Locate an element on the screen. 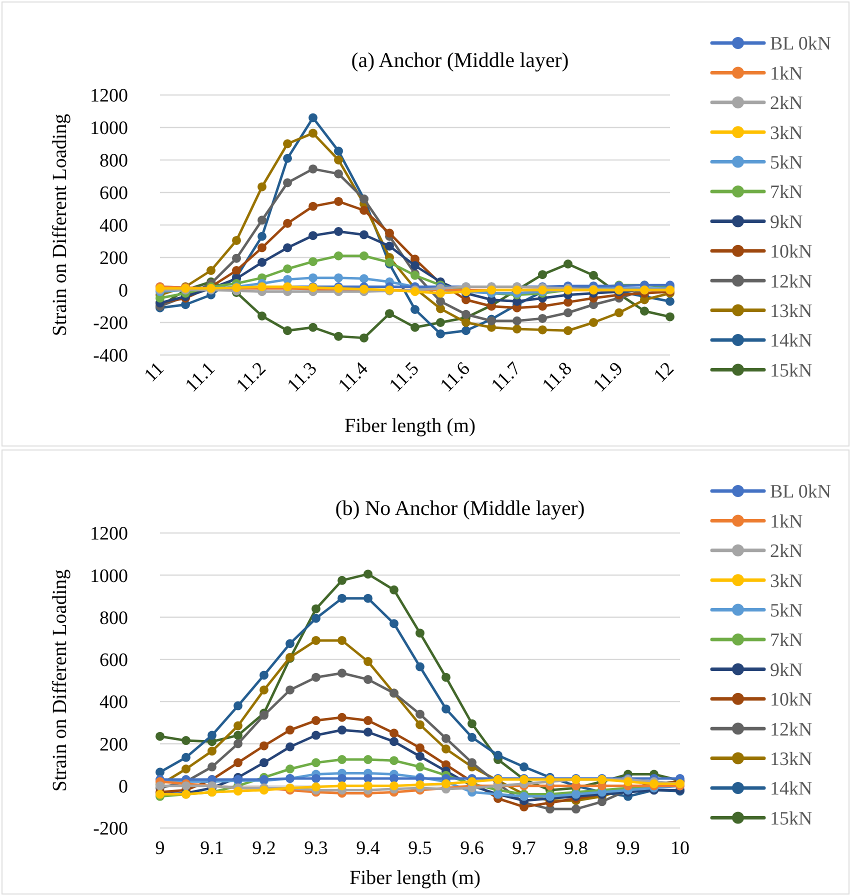 The image size is (851, 896). legend-label: 14kN is located at coordinates (791, 789).